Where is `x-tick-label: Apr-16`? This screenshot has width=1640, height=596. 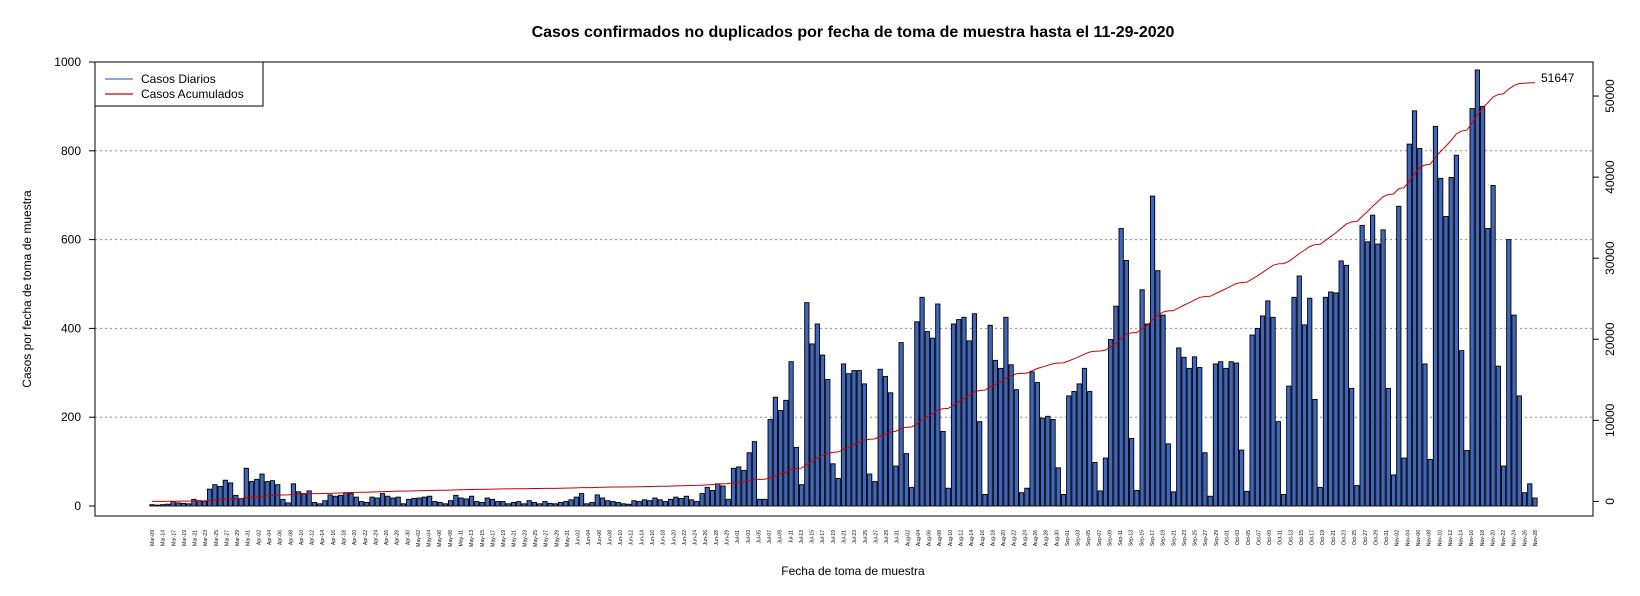
x-tick-label: Apr-16 is located at coordinates (334, 537).